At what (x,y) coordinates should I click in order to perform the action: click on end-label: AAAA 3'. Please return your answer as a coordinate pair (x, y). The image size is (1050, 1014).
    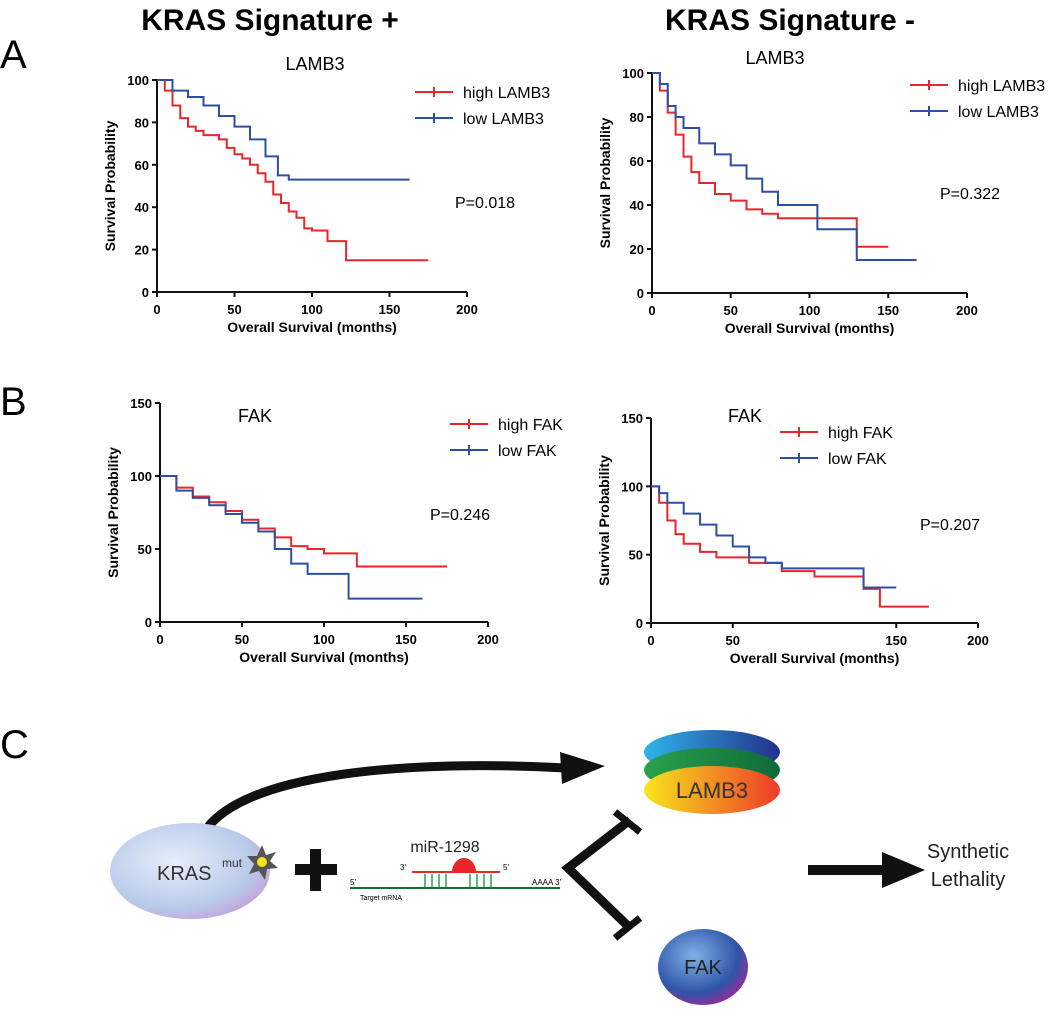
    Looking at the image, I should click on (547, 882).